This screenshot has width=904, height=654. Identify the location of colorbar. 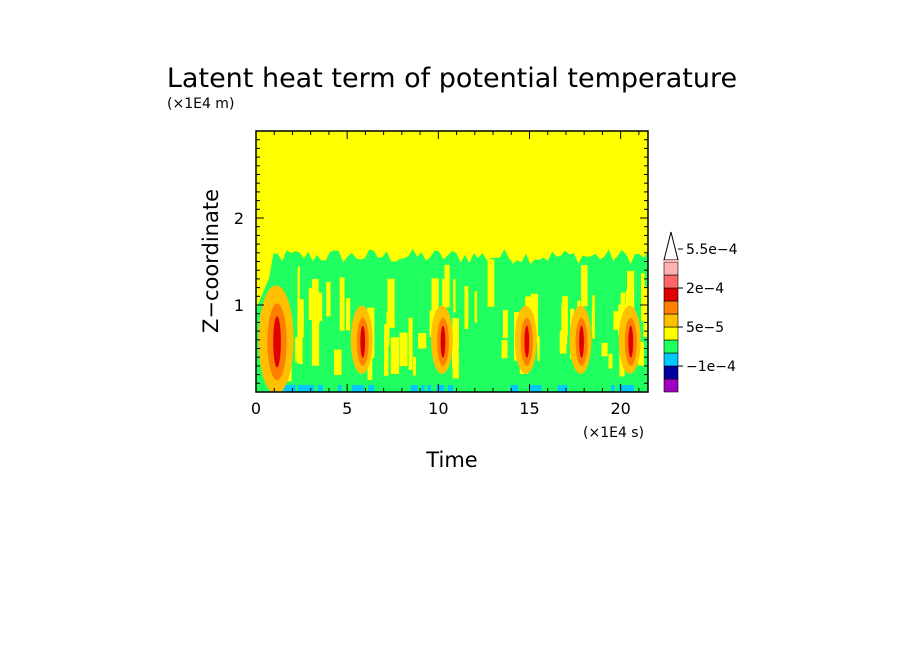
(671, 312).